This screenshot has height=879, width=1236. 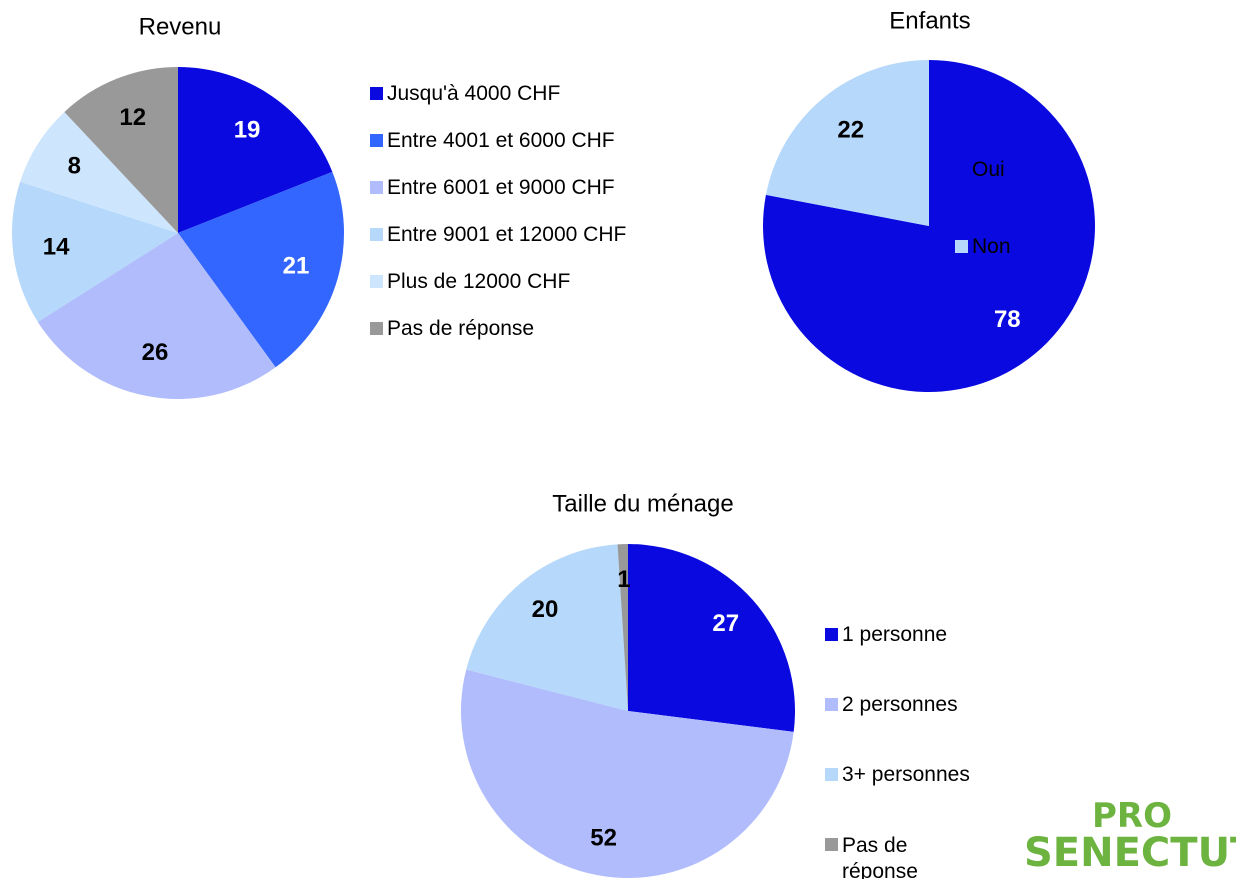 What do you see at coordinates (1007, 319) in the screenshot?
I see `data-label: 78` at bounding box center [1007, 319].